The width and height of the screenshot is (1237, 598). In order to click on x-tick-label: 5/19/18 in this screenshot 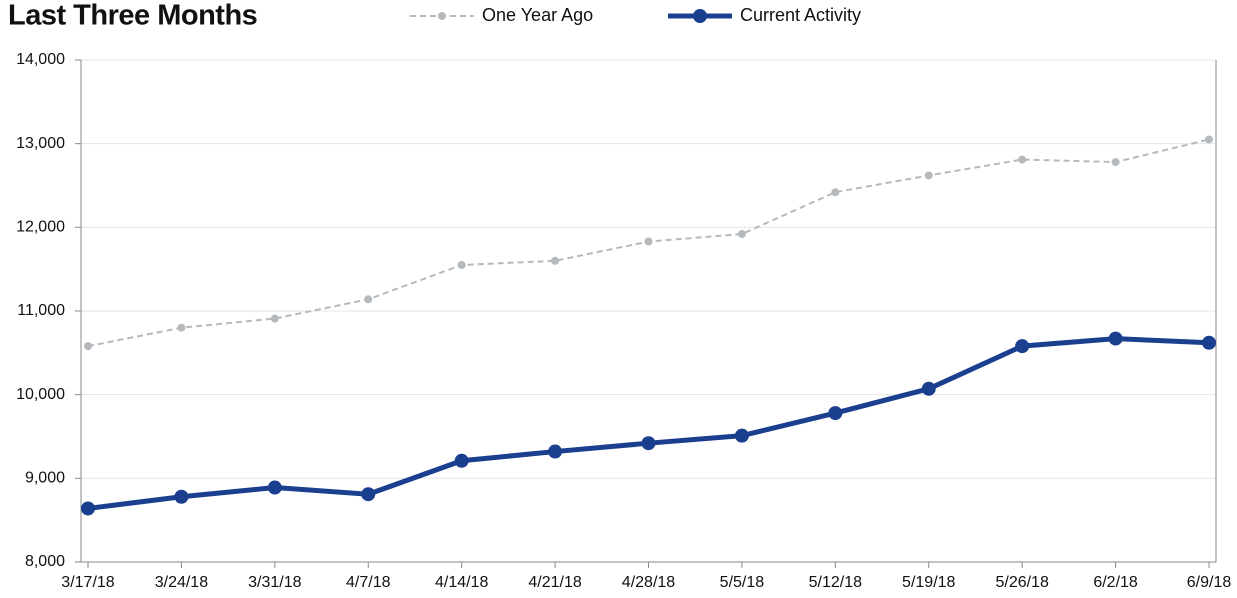, I will do `click(928, 582)`.